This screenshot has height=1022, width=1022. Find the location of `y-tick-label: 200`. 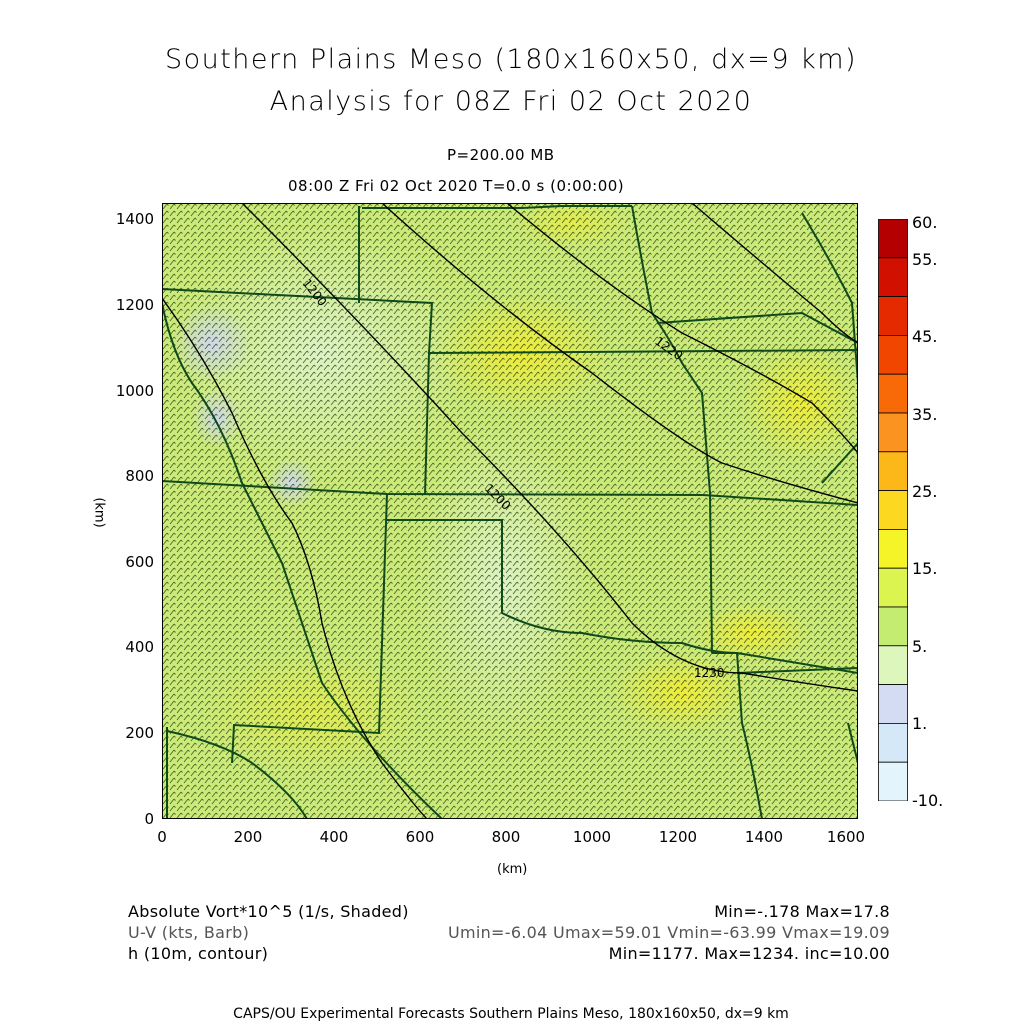

y-tick-label: 200 is located at coordinates (139, 733).